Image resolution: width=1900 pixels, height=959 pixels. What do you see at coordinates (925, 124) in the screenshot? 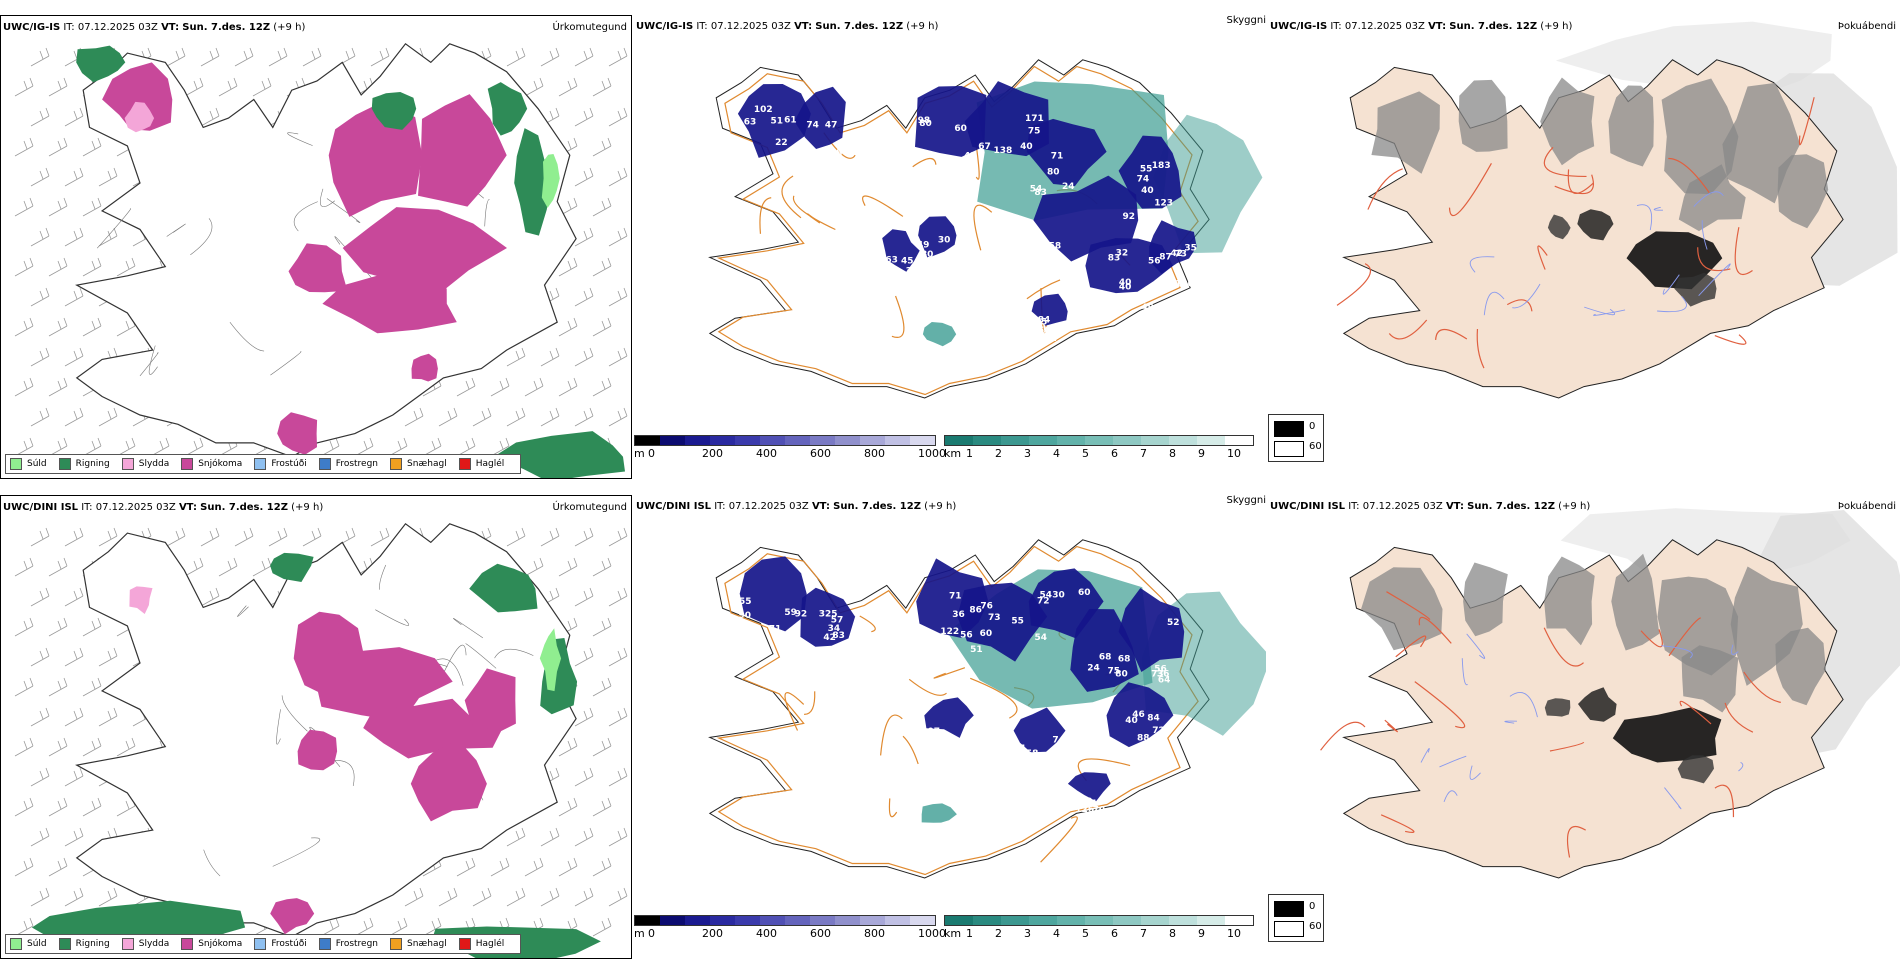
I see `visibility-value: 80` at bounding box center [925, 124].